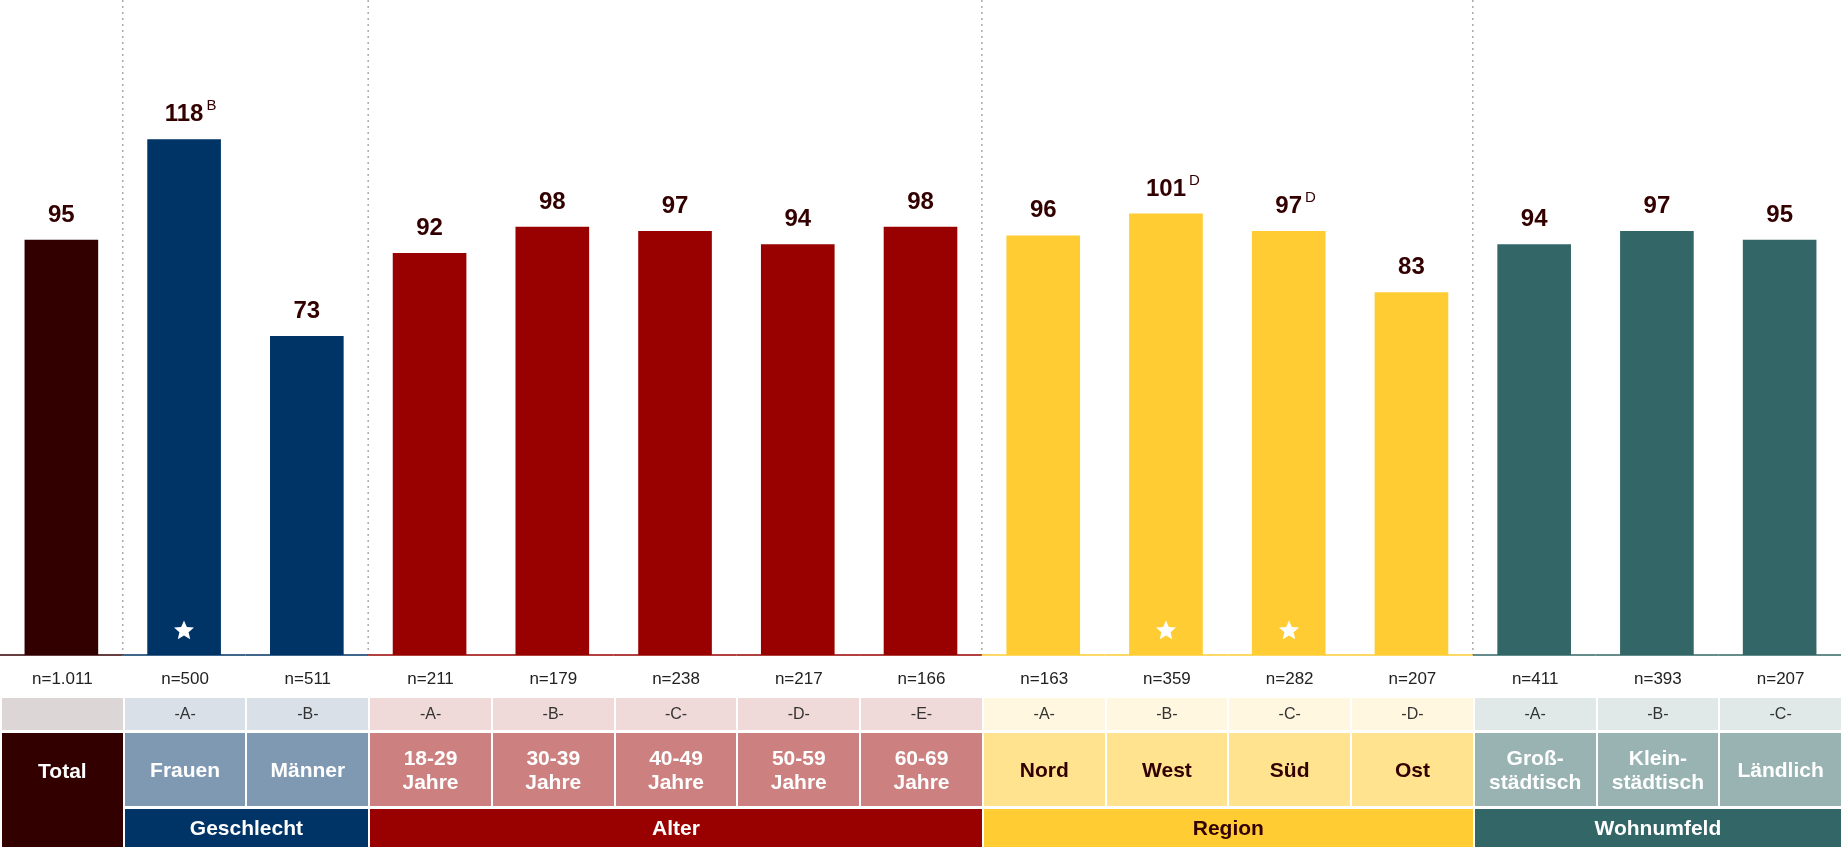  What do you see at coordinates (798, 769) in the screenshot?
I see `x-tick-label: 50-59 Jahre` at bounding box center [798, 769].